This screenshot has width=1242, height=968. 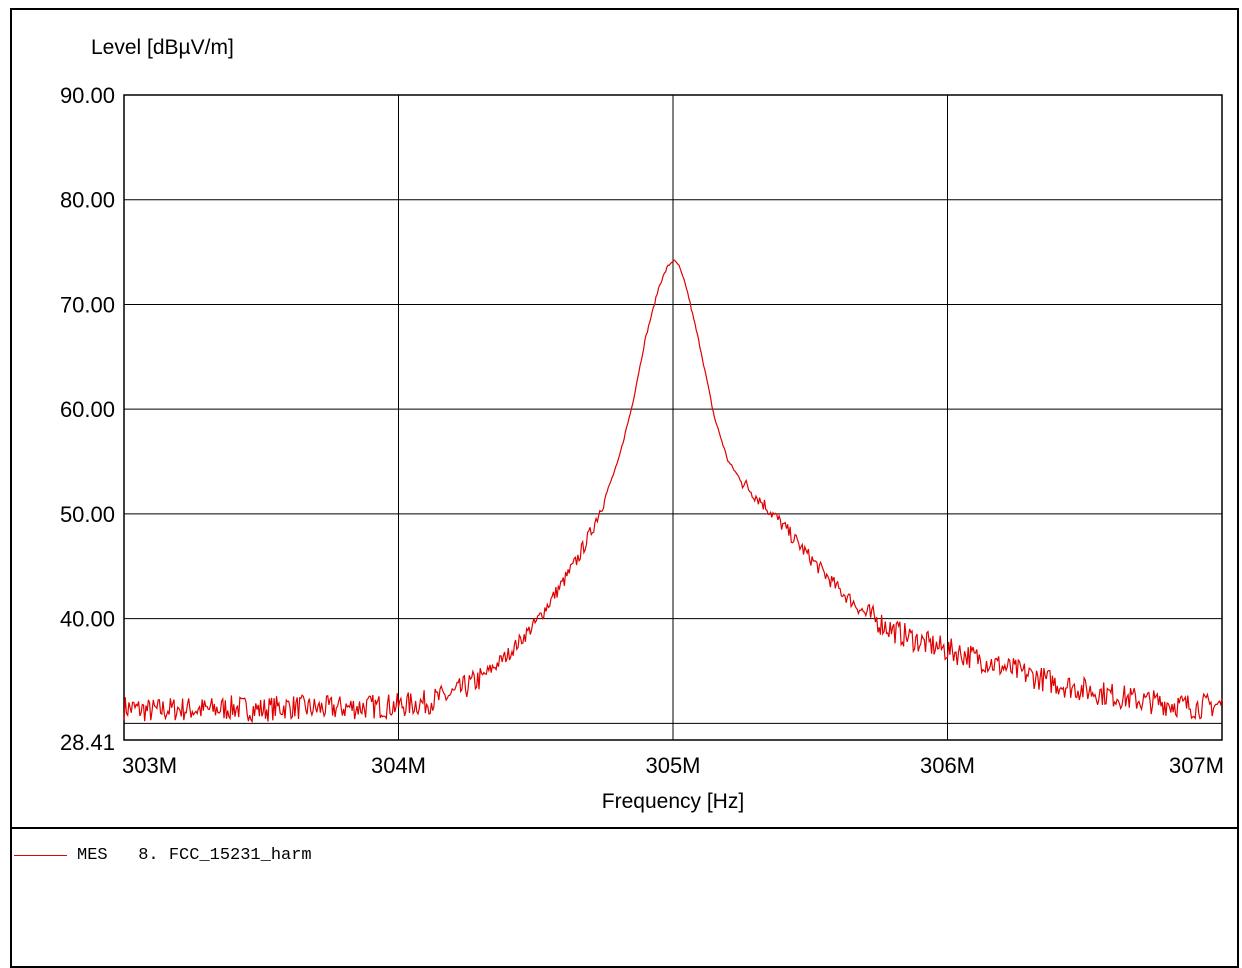 What do you see at coordinates (398, 765) in the screenshot?
I see `x-tick-label: 304M` at bounding box center [398, 765].